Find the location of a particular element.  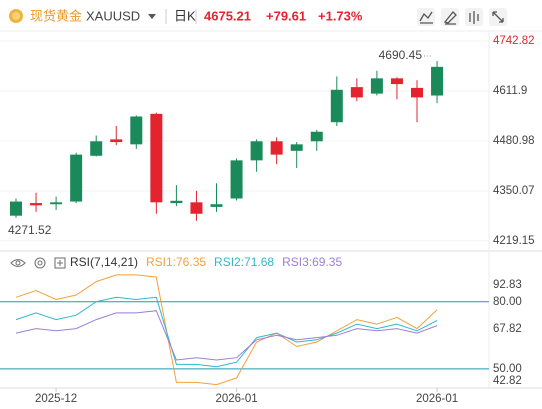

y-tick-label: 50.00 is located at coordinates (507, 369).